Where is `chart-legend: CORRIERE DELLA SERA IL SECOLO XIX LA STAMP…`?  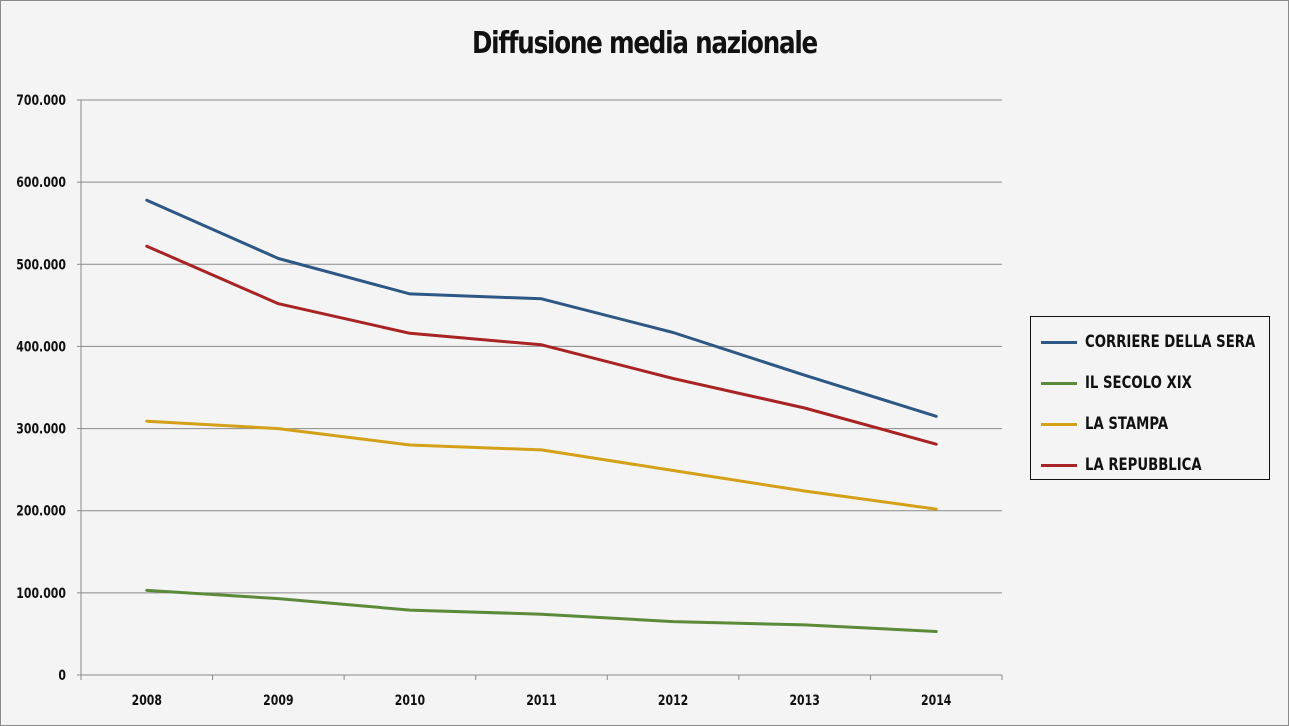 chart-legend: CORRIERE DELLA SERA IL SECOLO XIX LA STAMP… is located at coordinates (1150, 398).